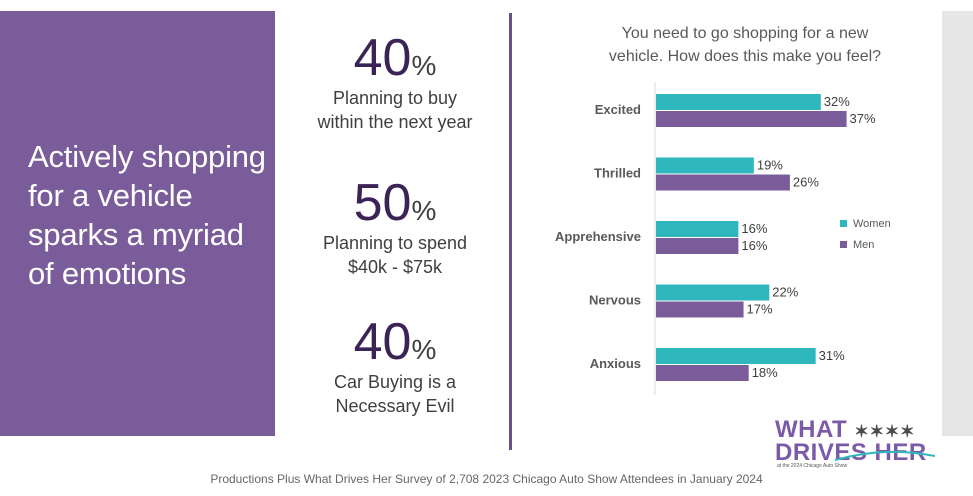 The width and height of the screenshot is (973, 496). I want to click on stat-necessary-evil: 40% Car Buying is a Necessary Evil, so click(395, 367).